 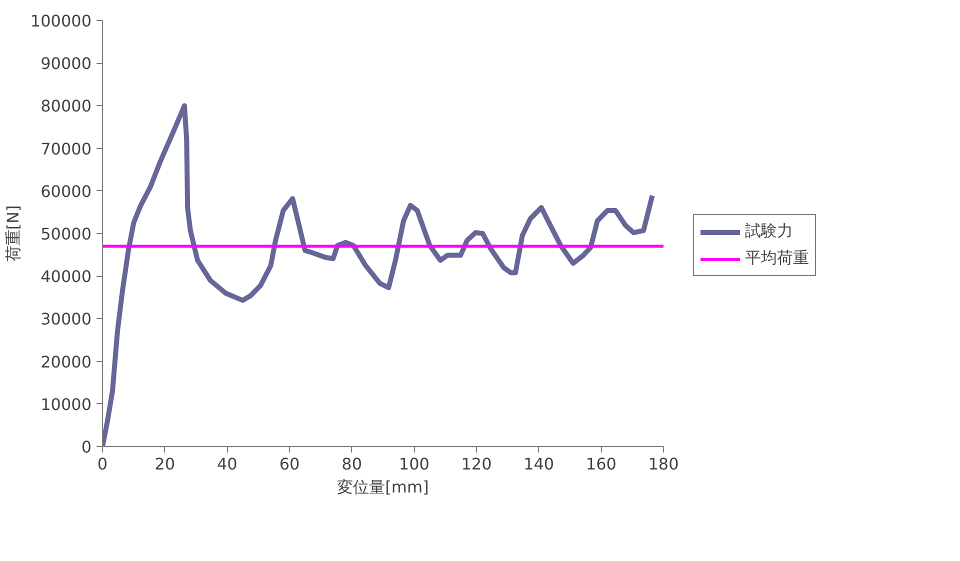 What do you see at coordinates (227, 464) in the screenshot?
I see `x-tick-label: 40` at bounding box center [227, 464].